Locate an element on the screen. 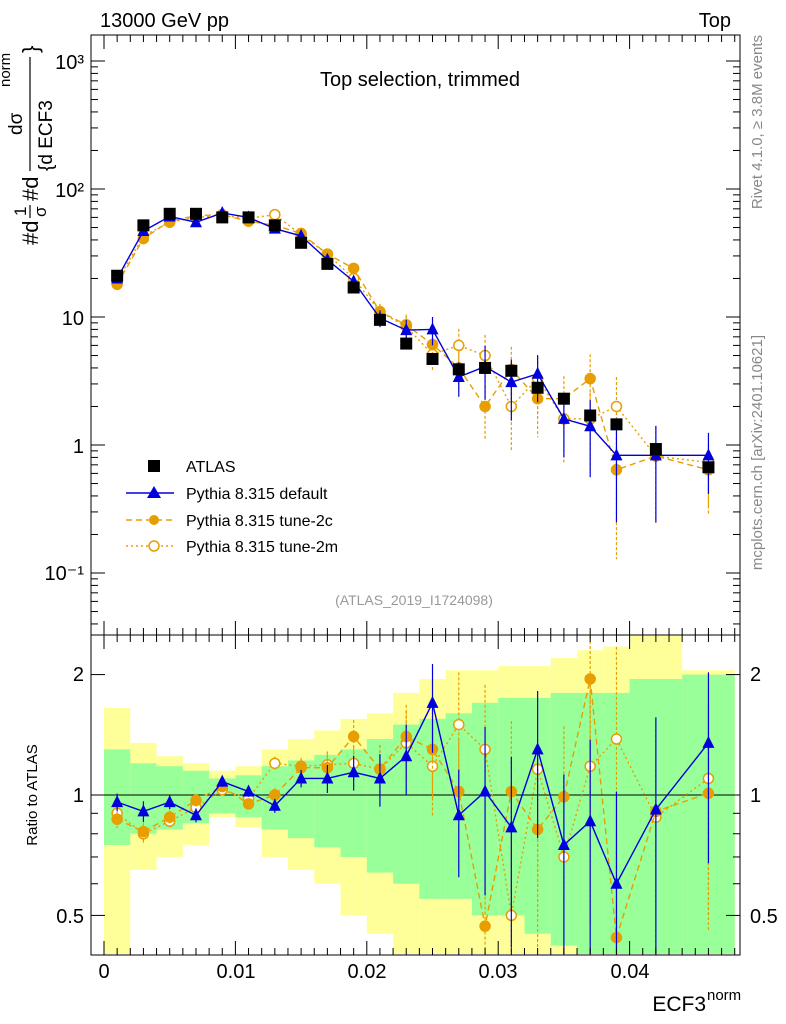 This screenshot has width=786, height=1024. svg-text: σ is located at coordinates (40, 211).